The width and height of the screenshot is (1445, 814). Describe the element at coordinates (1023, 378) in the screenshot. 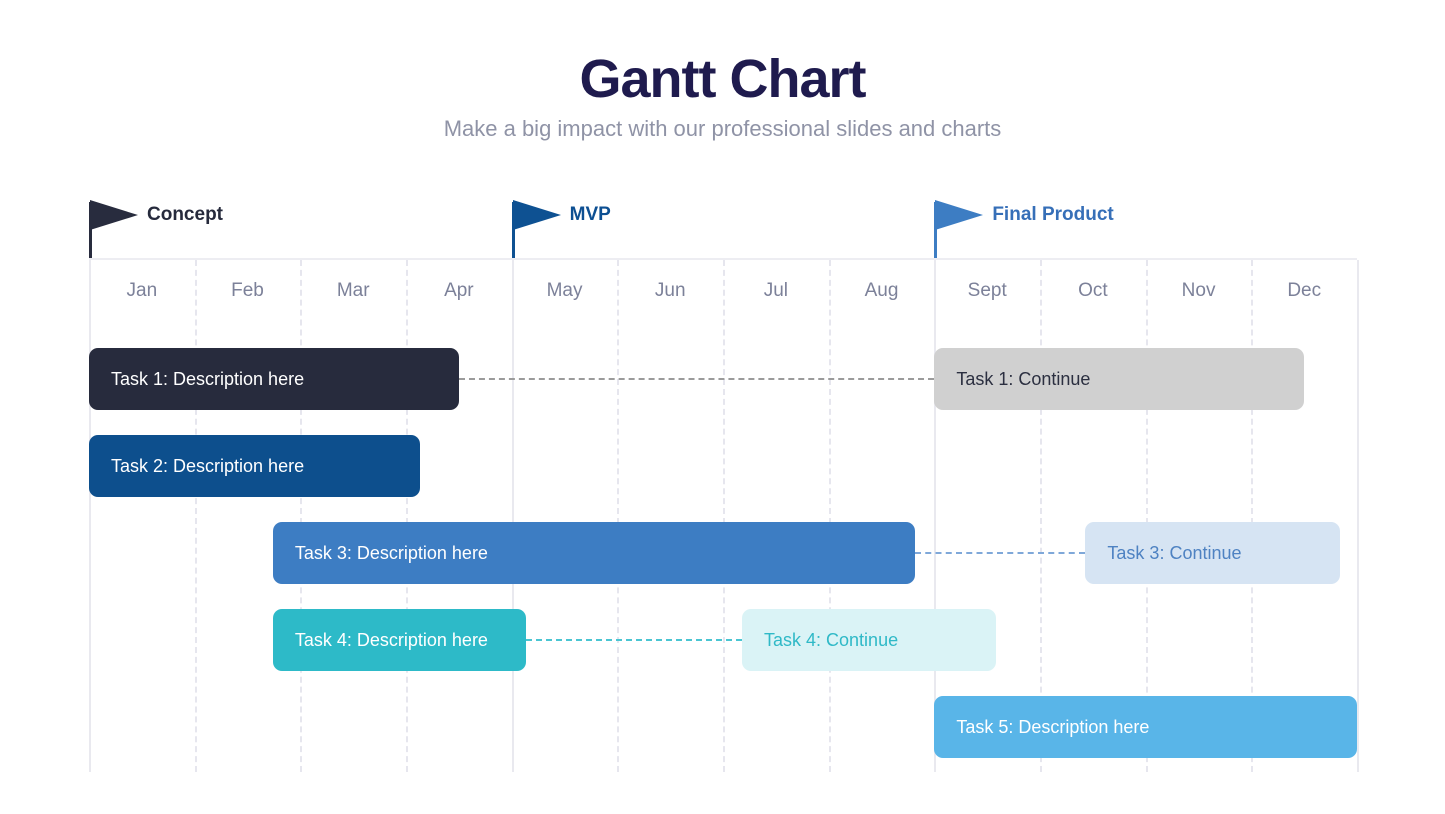

I see `task-continue-bar-label: Task 1: Continue` at that location.